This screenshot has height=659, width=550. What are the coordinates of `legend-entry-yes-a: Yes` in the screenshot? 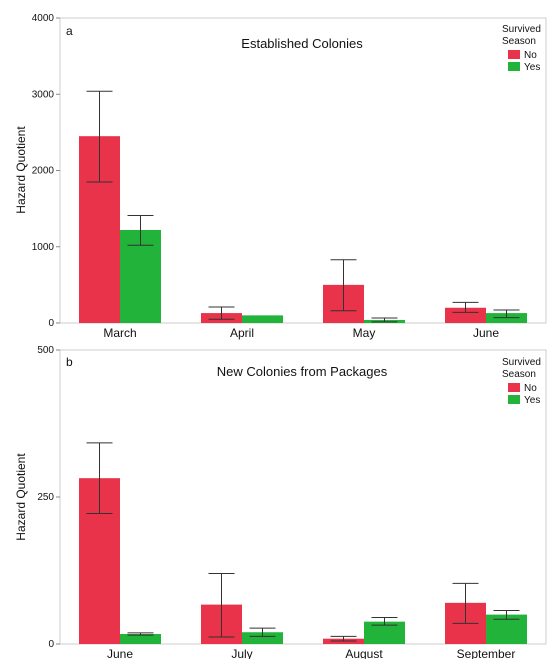 It's located at (532, 67).